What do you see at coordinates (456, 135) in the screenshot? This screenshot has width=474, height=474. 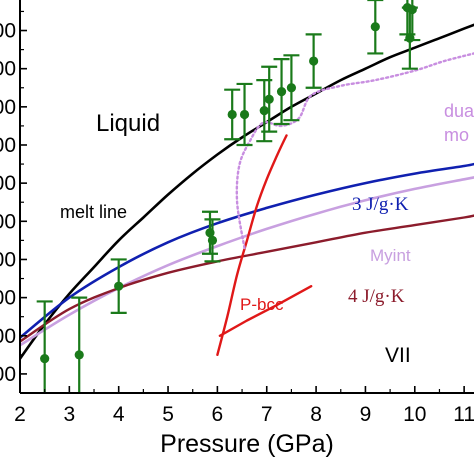 I see `annotation-dual-2: mo` at bounding box center [456, 135].